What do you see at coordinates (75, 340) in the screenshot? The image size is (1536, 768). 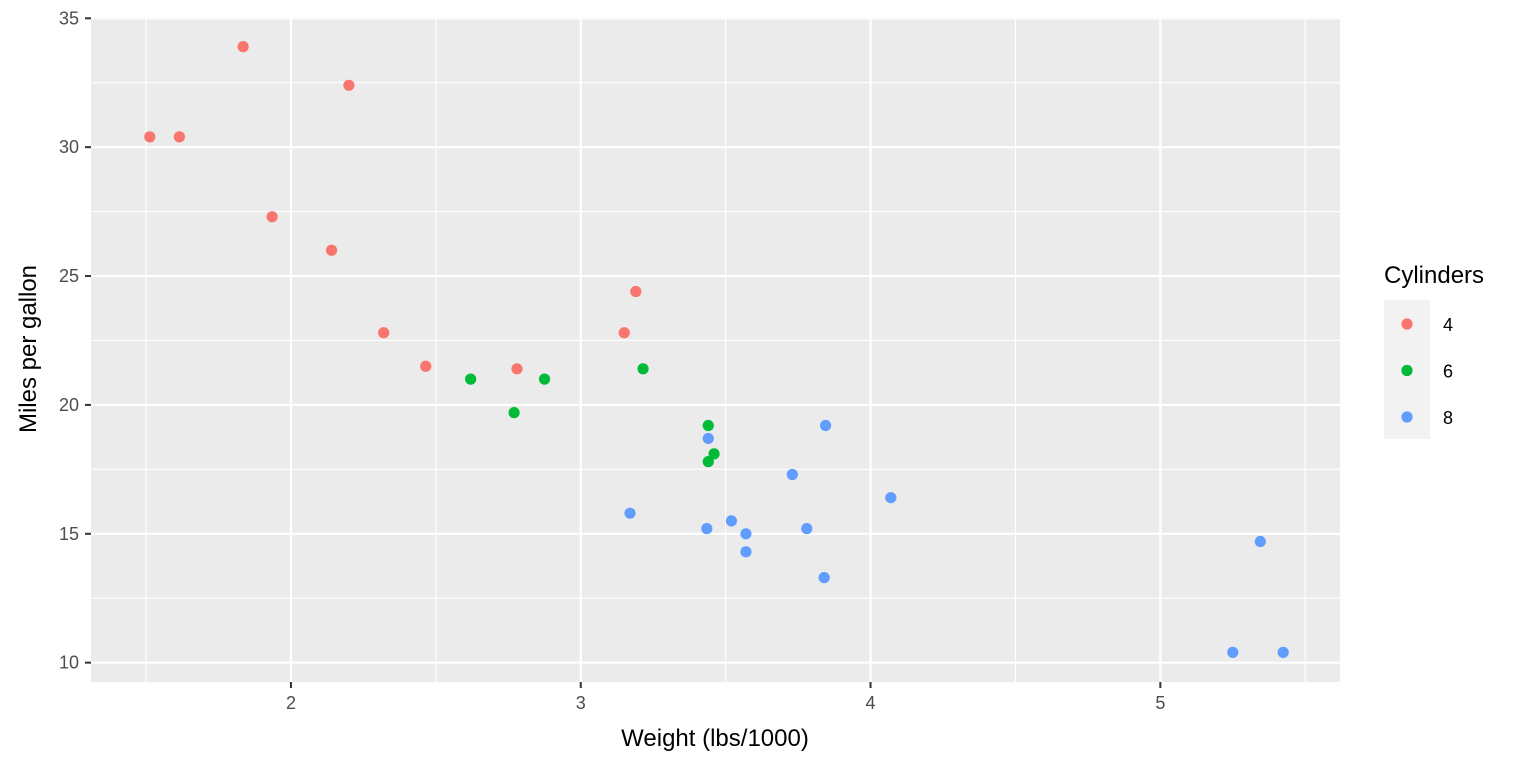 I see `y-axis: 10 15 20 25 30 35` at bounding box center [75, 340].